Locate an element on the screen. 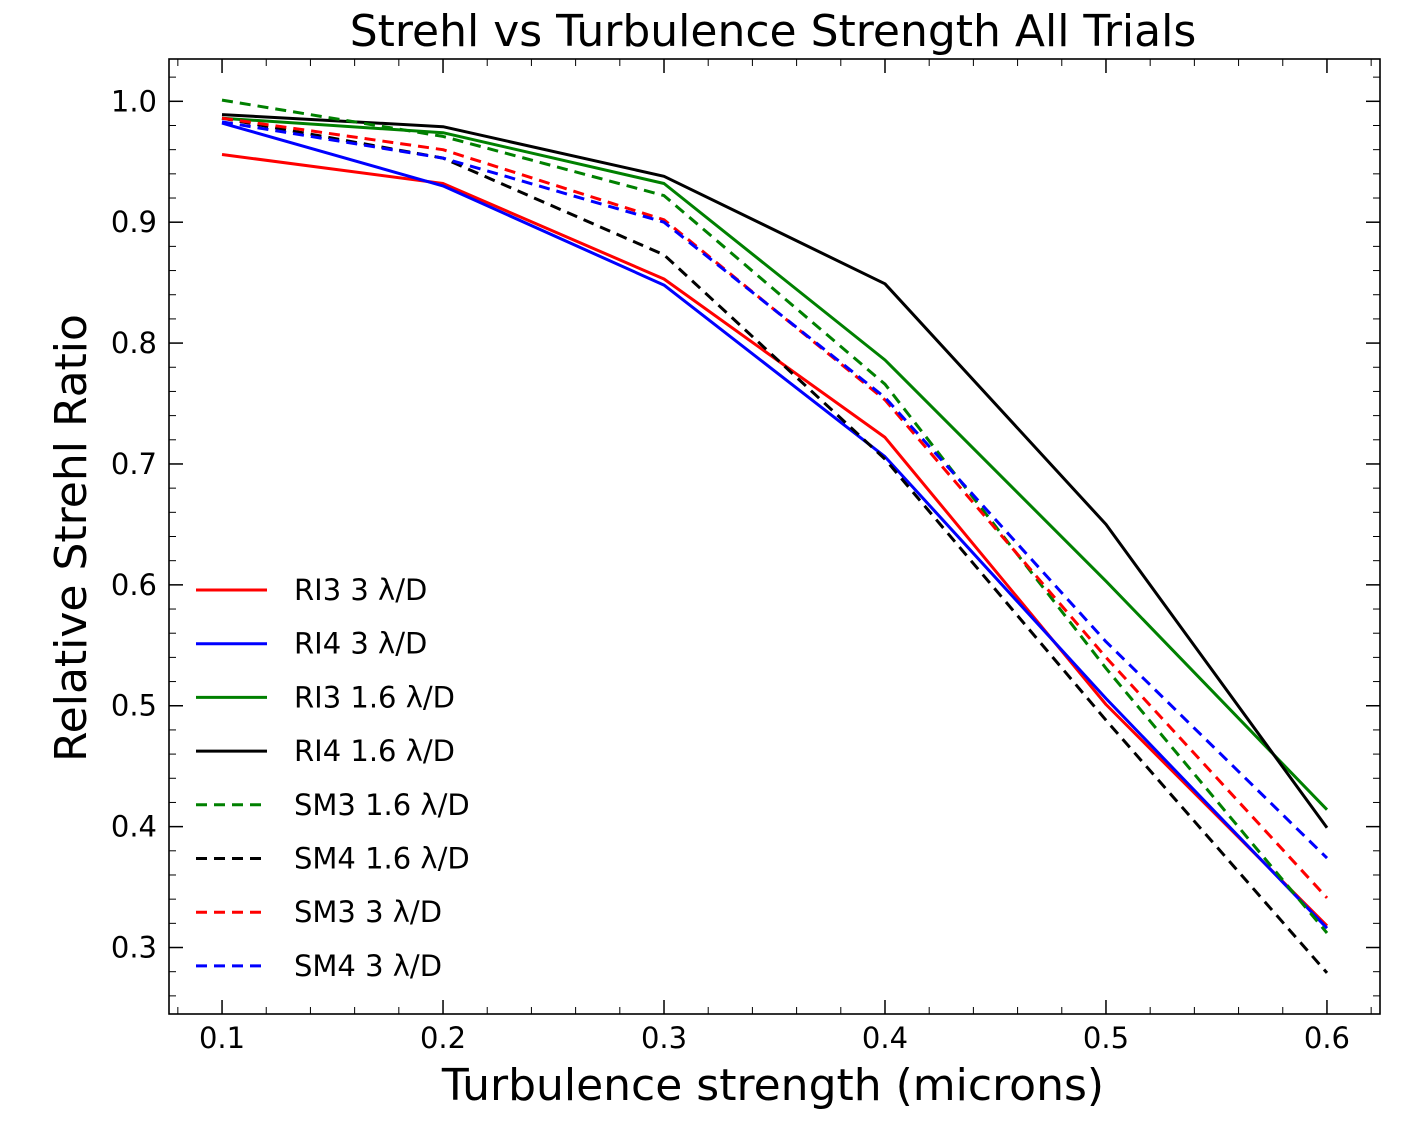 This screenshot has height=1129, width=1406. legend-label: RI3 1.6 λ/D is located at coordinates (374, 697).